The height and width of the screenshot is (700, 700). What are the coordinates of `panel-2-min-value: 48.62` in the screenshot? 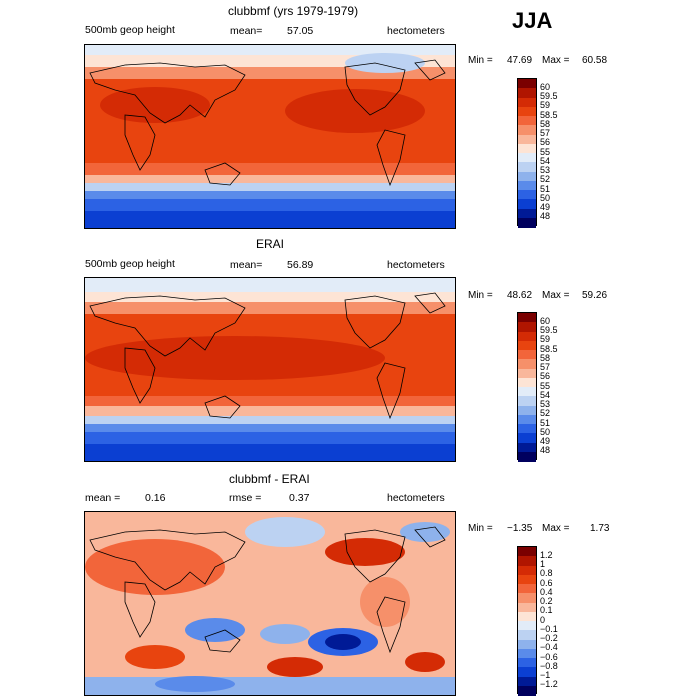 It's located at (520, 295).